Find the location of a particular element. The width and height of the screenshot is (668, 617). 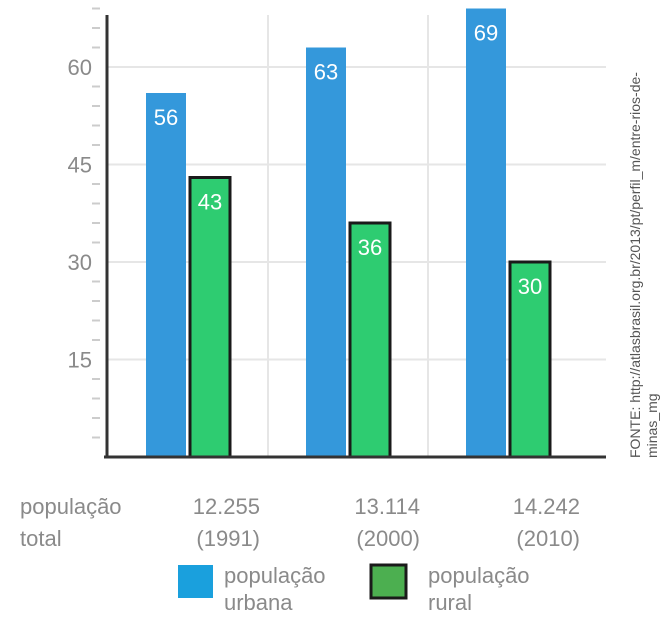

category-header-line-1: população is located at coordinates (71, 506).